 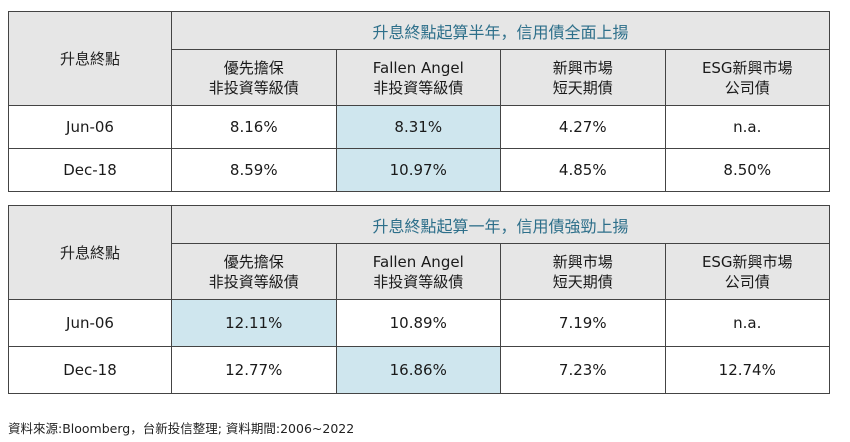 I want to click on table-cell-highlighted: 10.97%, so click(x=418, y=170).